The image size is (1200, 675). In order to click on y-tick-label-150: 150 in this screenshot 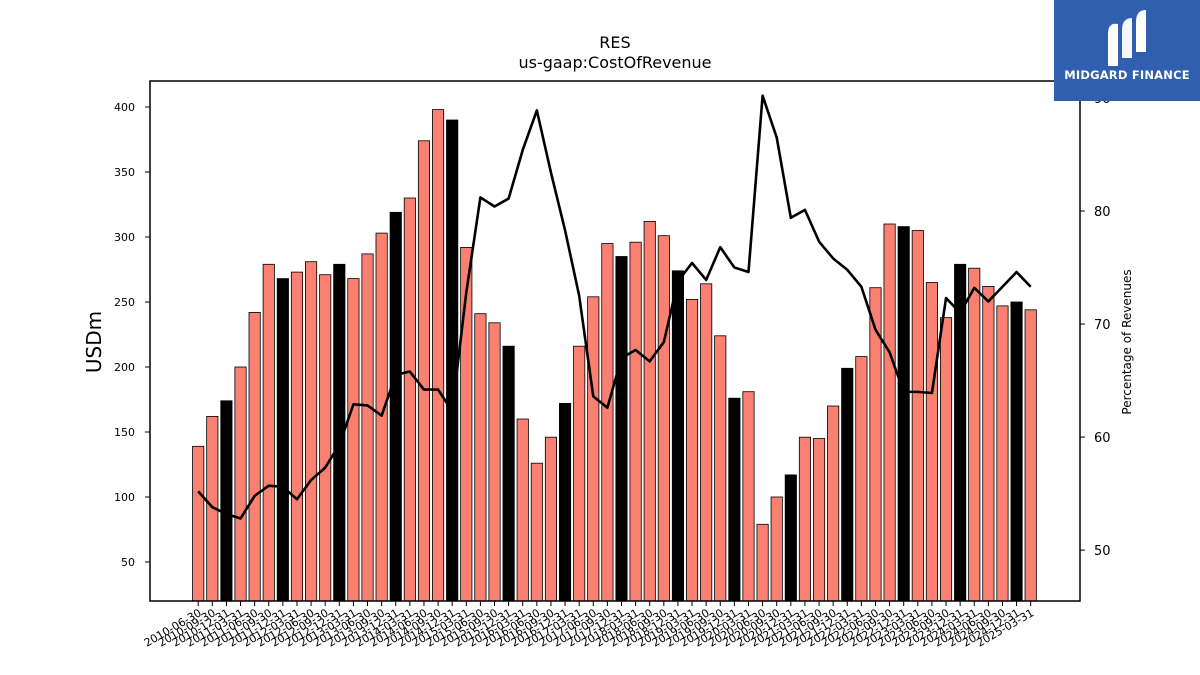, I will do `click(124, 432)`.